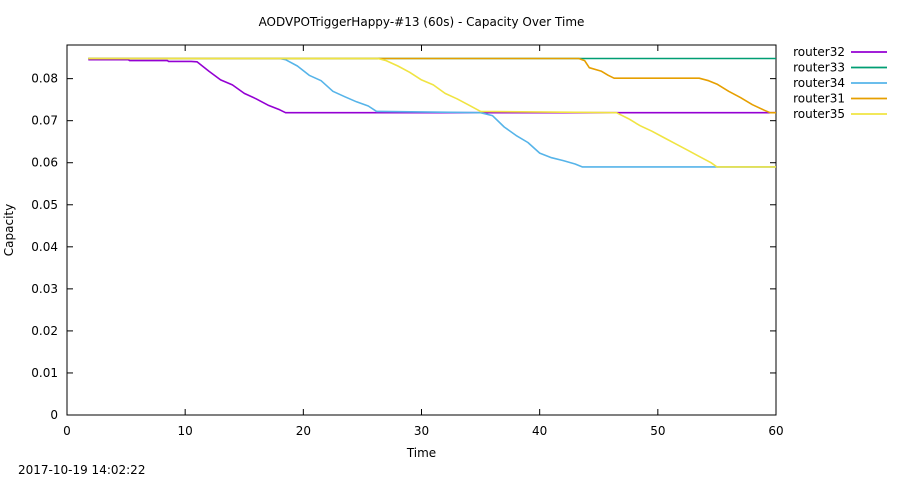  Describe the element at coordinates (44, 289) in the screenshot. I see `y-tick-label: 0.03` at that location.